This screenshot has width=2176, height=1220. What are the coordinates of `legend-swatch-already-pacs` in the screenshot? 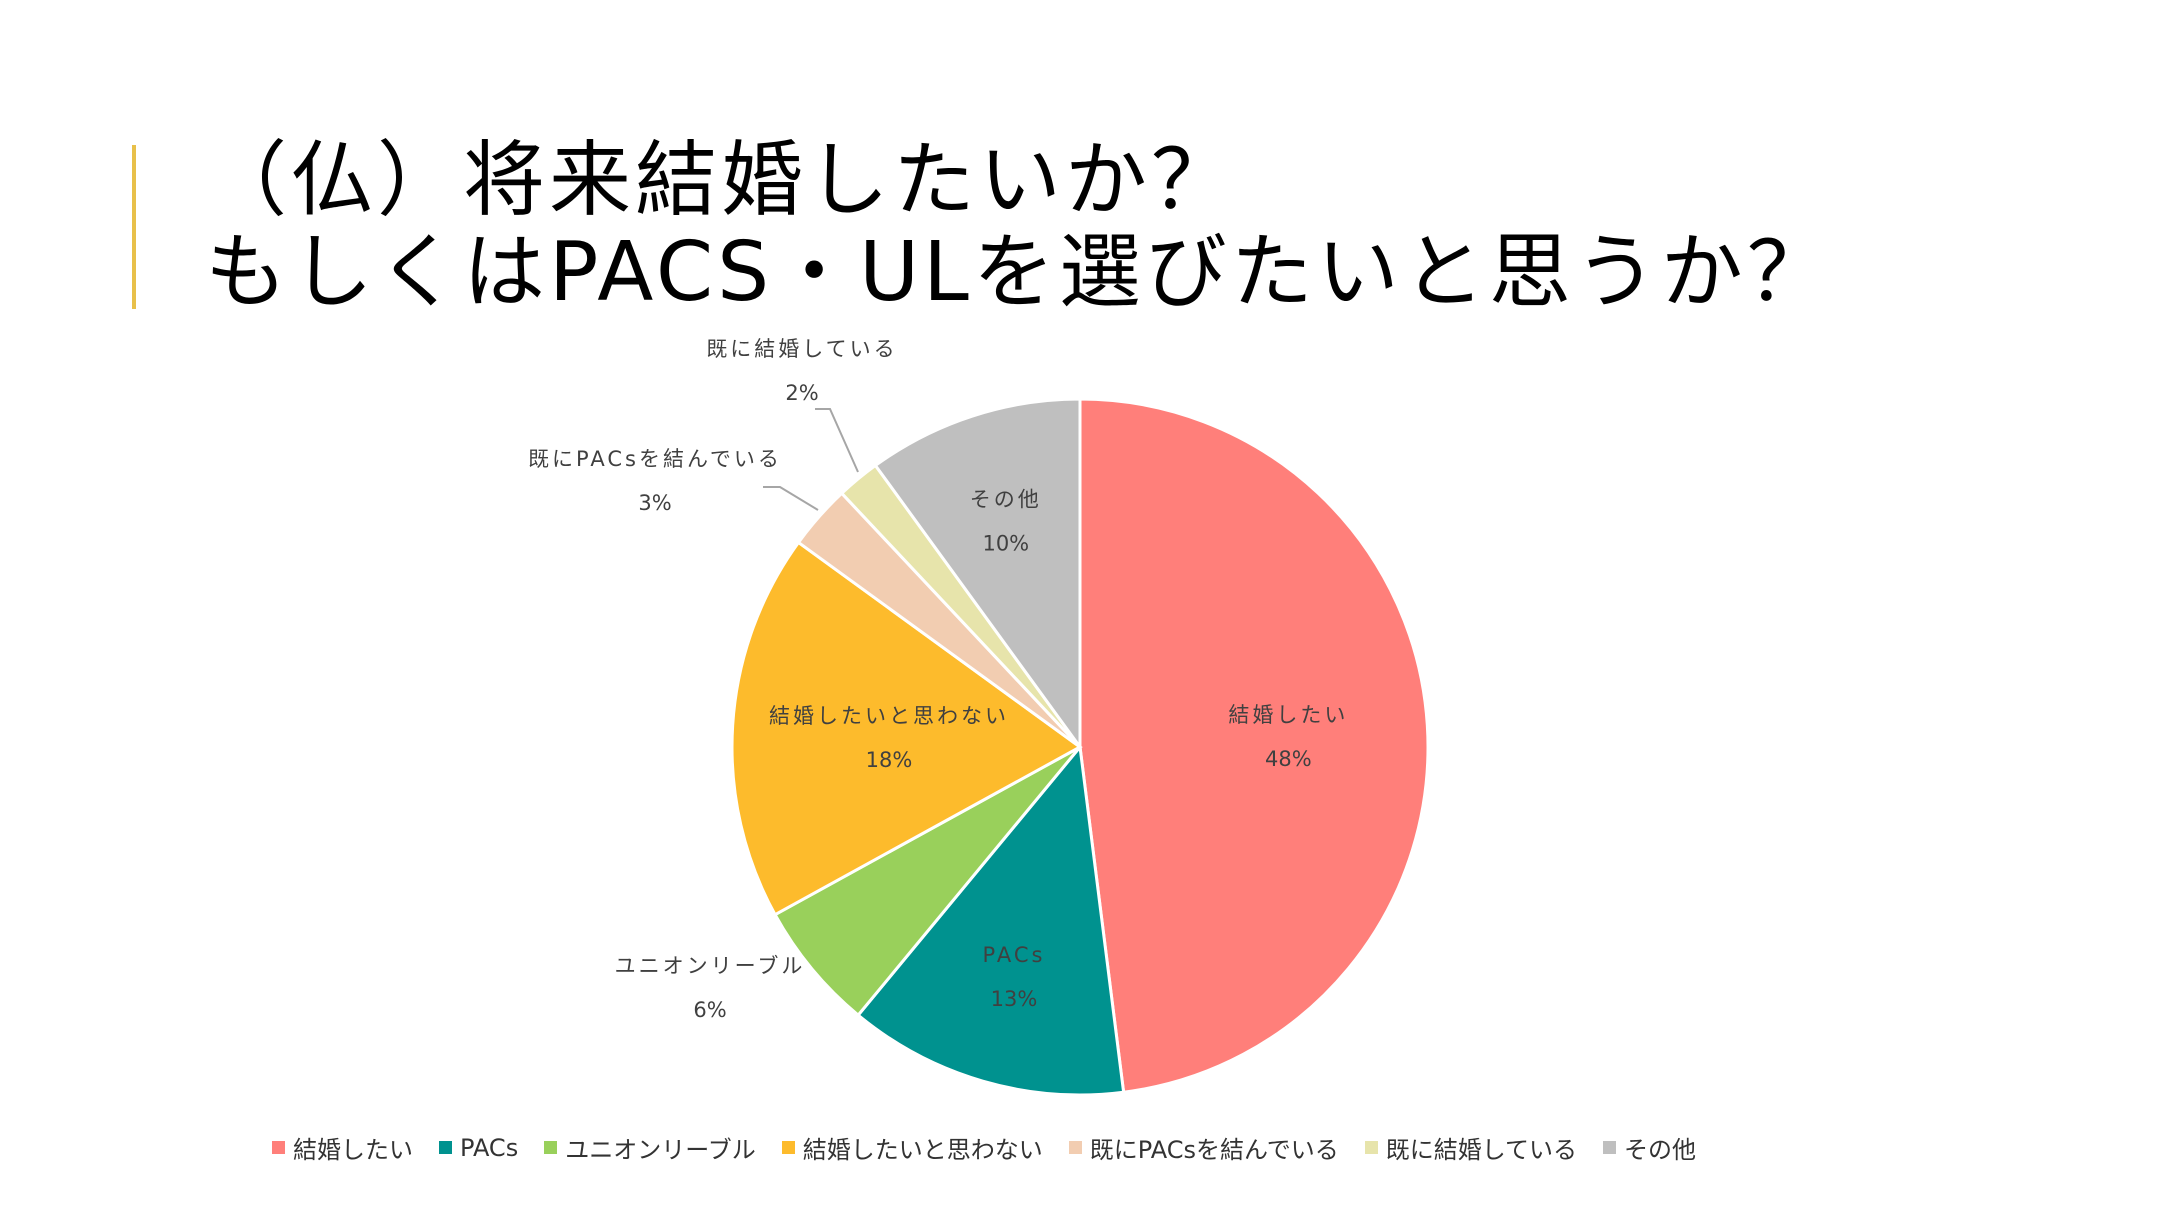 It's located at (1075, 1147).